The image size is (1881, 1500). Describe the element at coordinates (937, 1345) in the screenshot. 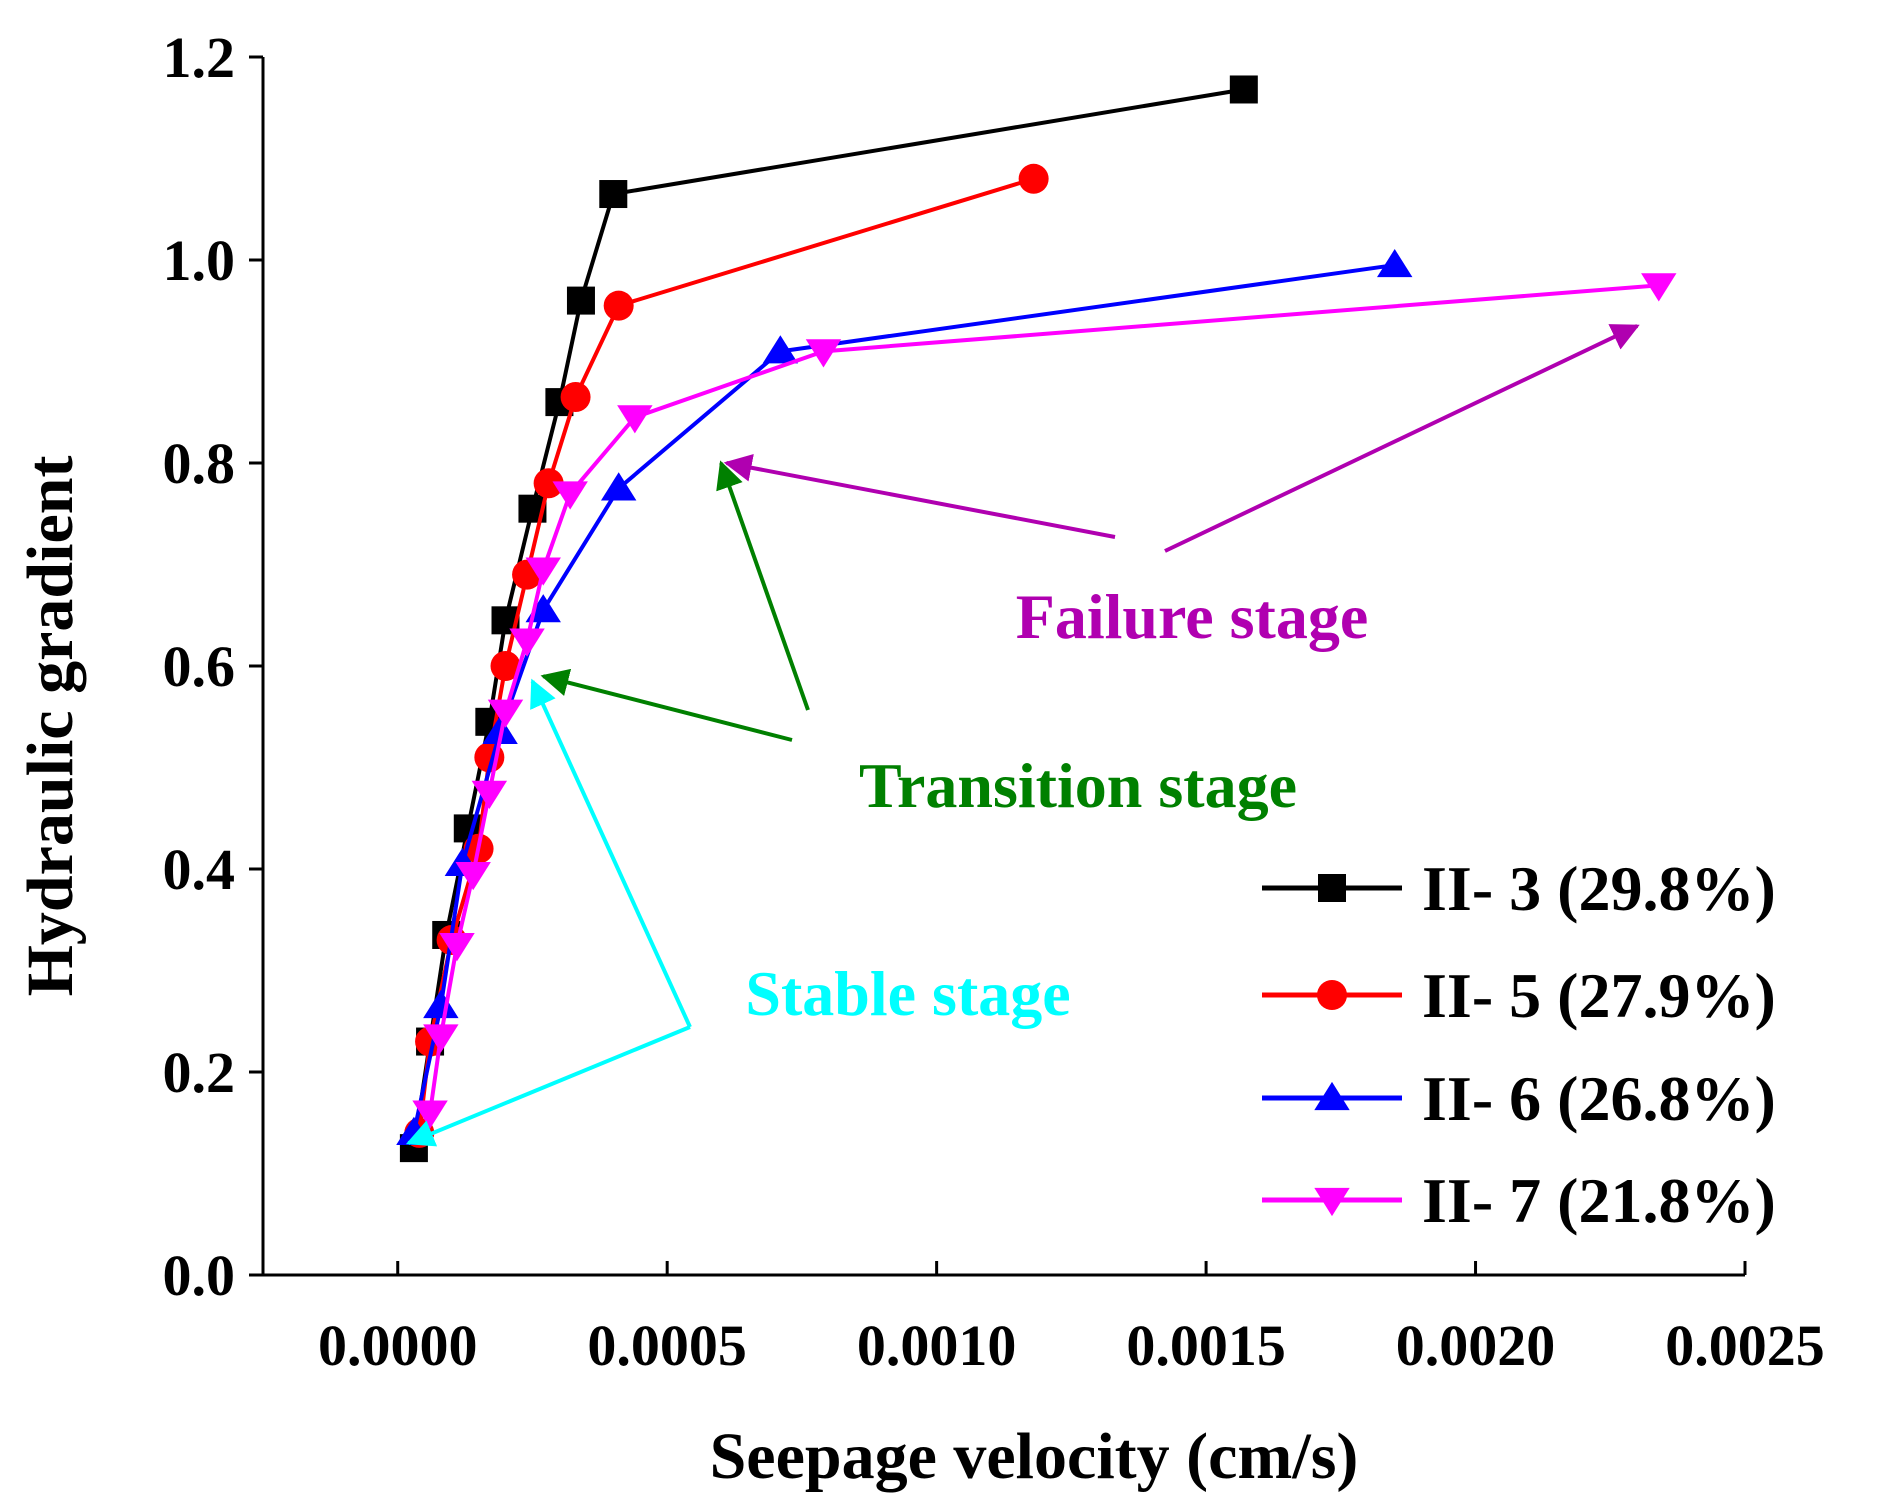

I see `x-tick-label: 0.0010` at that location.